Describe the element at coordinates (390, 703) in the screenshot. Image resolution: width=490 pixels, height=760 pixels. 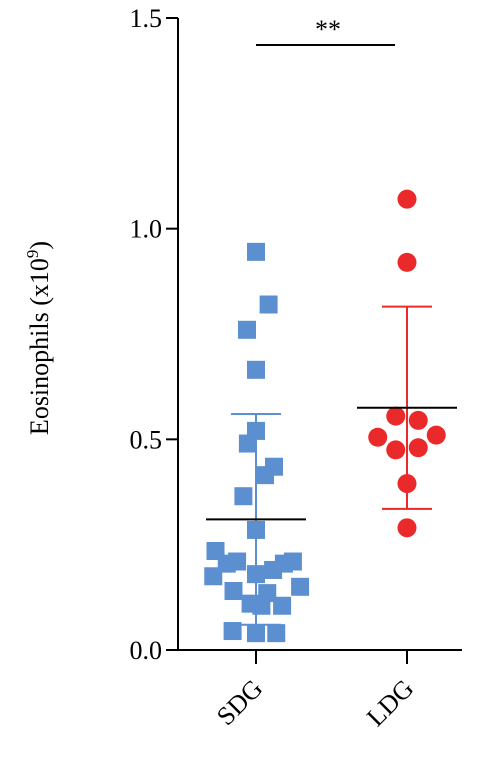
I see `x-tick-label-ldg: LDG` at that location.